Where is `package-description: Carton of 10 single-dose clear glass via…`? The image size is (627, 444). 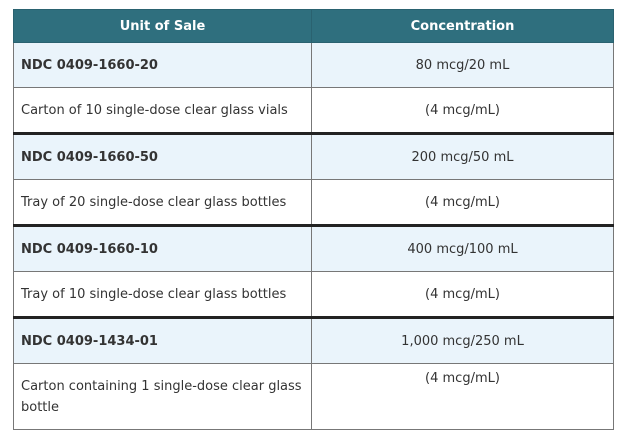
package-description: Carton of 10 single-dose clear glass via… is located at coordinates (162, 110).